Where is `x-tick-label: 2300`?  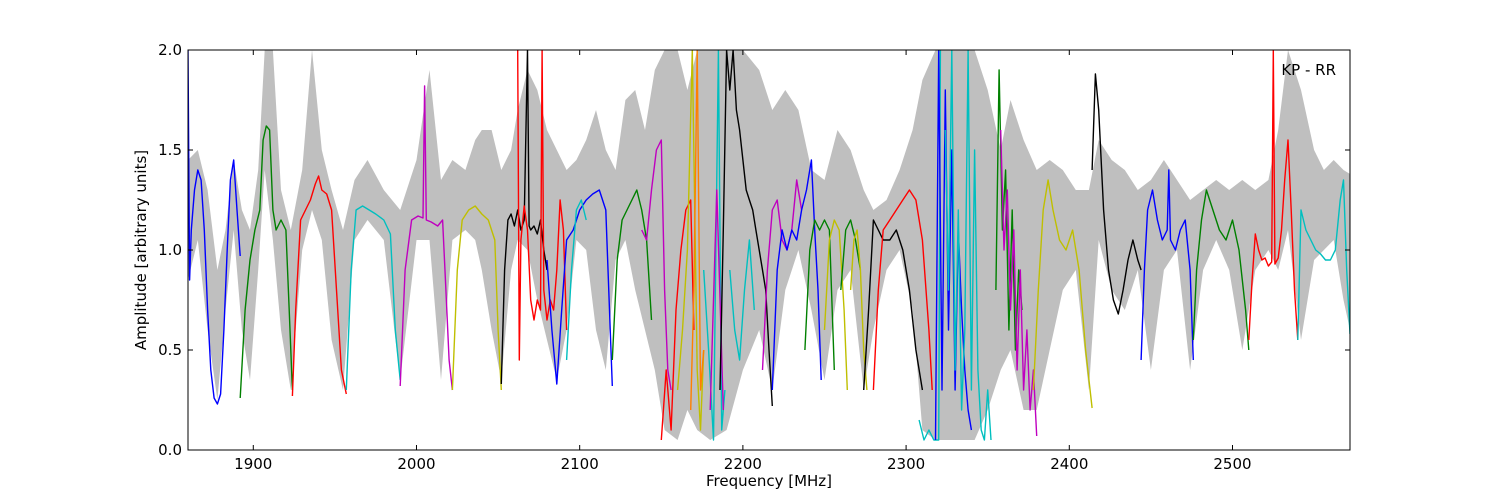 x-tick-label: 2300 is located at coordinates (906, 464).